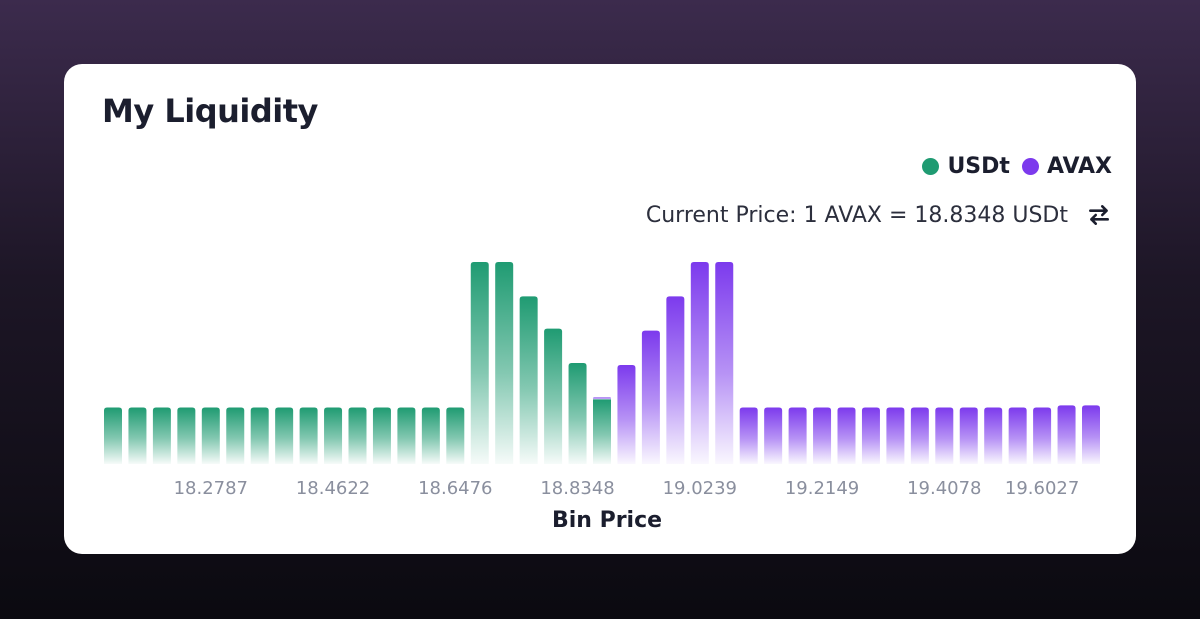 The height and width of the screenshot is (619, 1200). Describe the element at coordinates (210, 111) in the screenshot. I see `card-title: My Liquidity` at that location.